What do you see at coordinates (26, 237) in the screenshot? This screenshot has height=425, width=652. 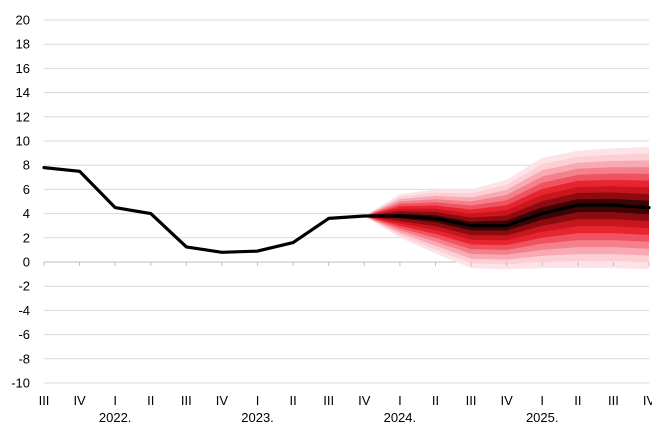 I see `y-tick-label: 2` at bounding box center [26, 237].